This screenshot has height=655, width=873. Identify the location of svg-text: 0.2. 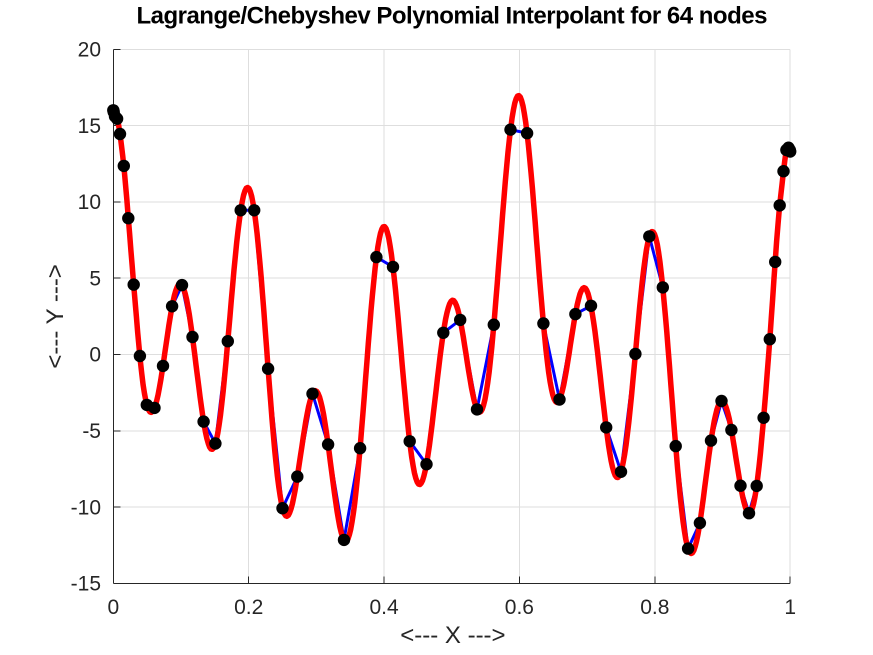
(248, 607).